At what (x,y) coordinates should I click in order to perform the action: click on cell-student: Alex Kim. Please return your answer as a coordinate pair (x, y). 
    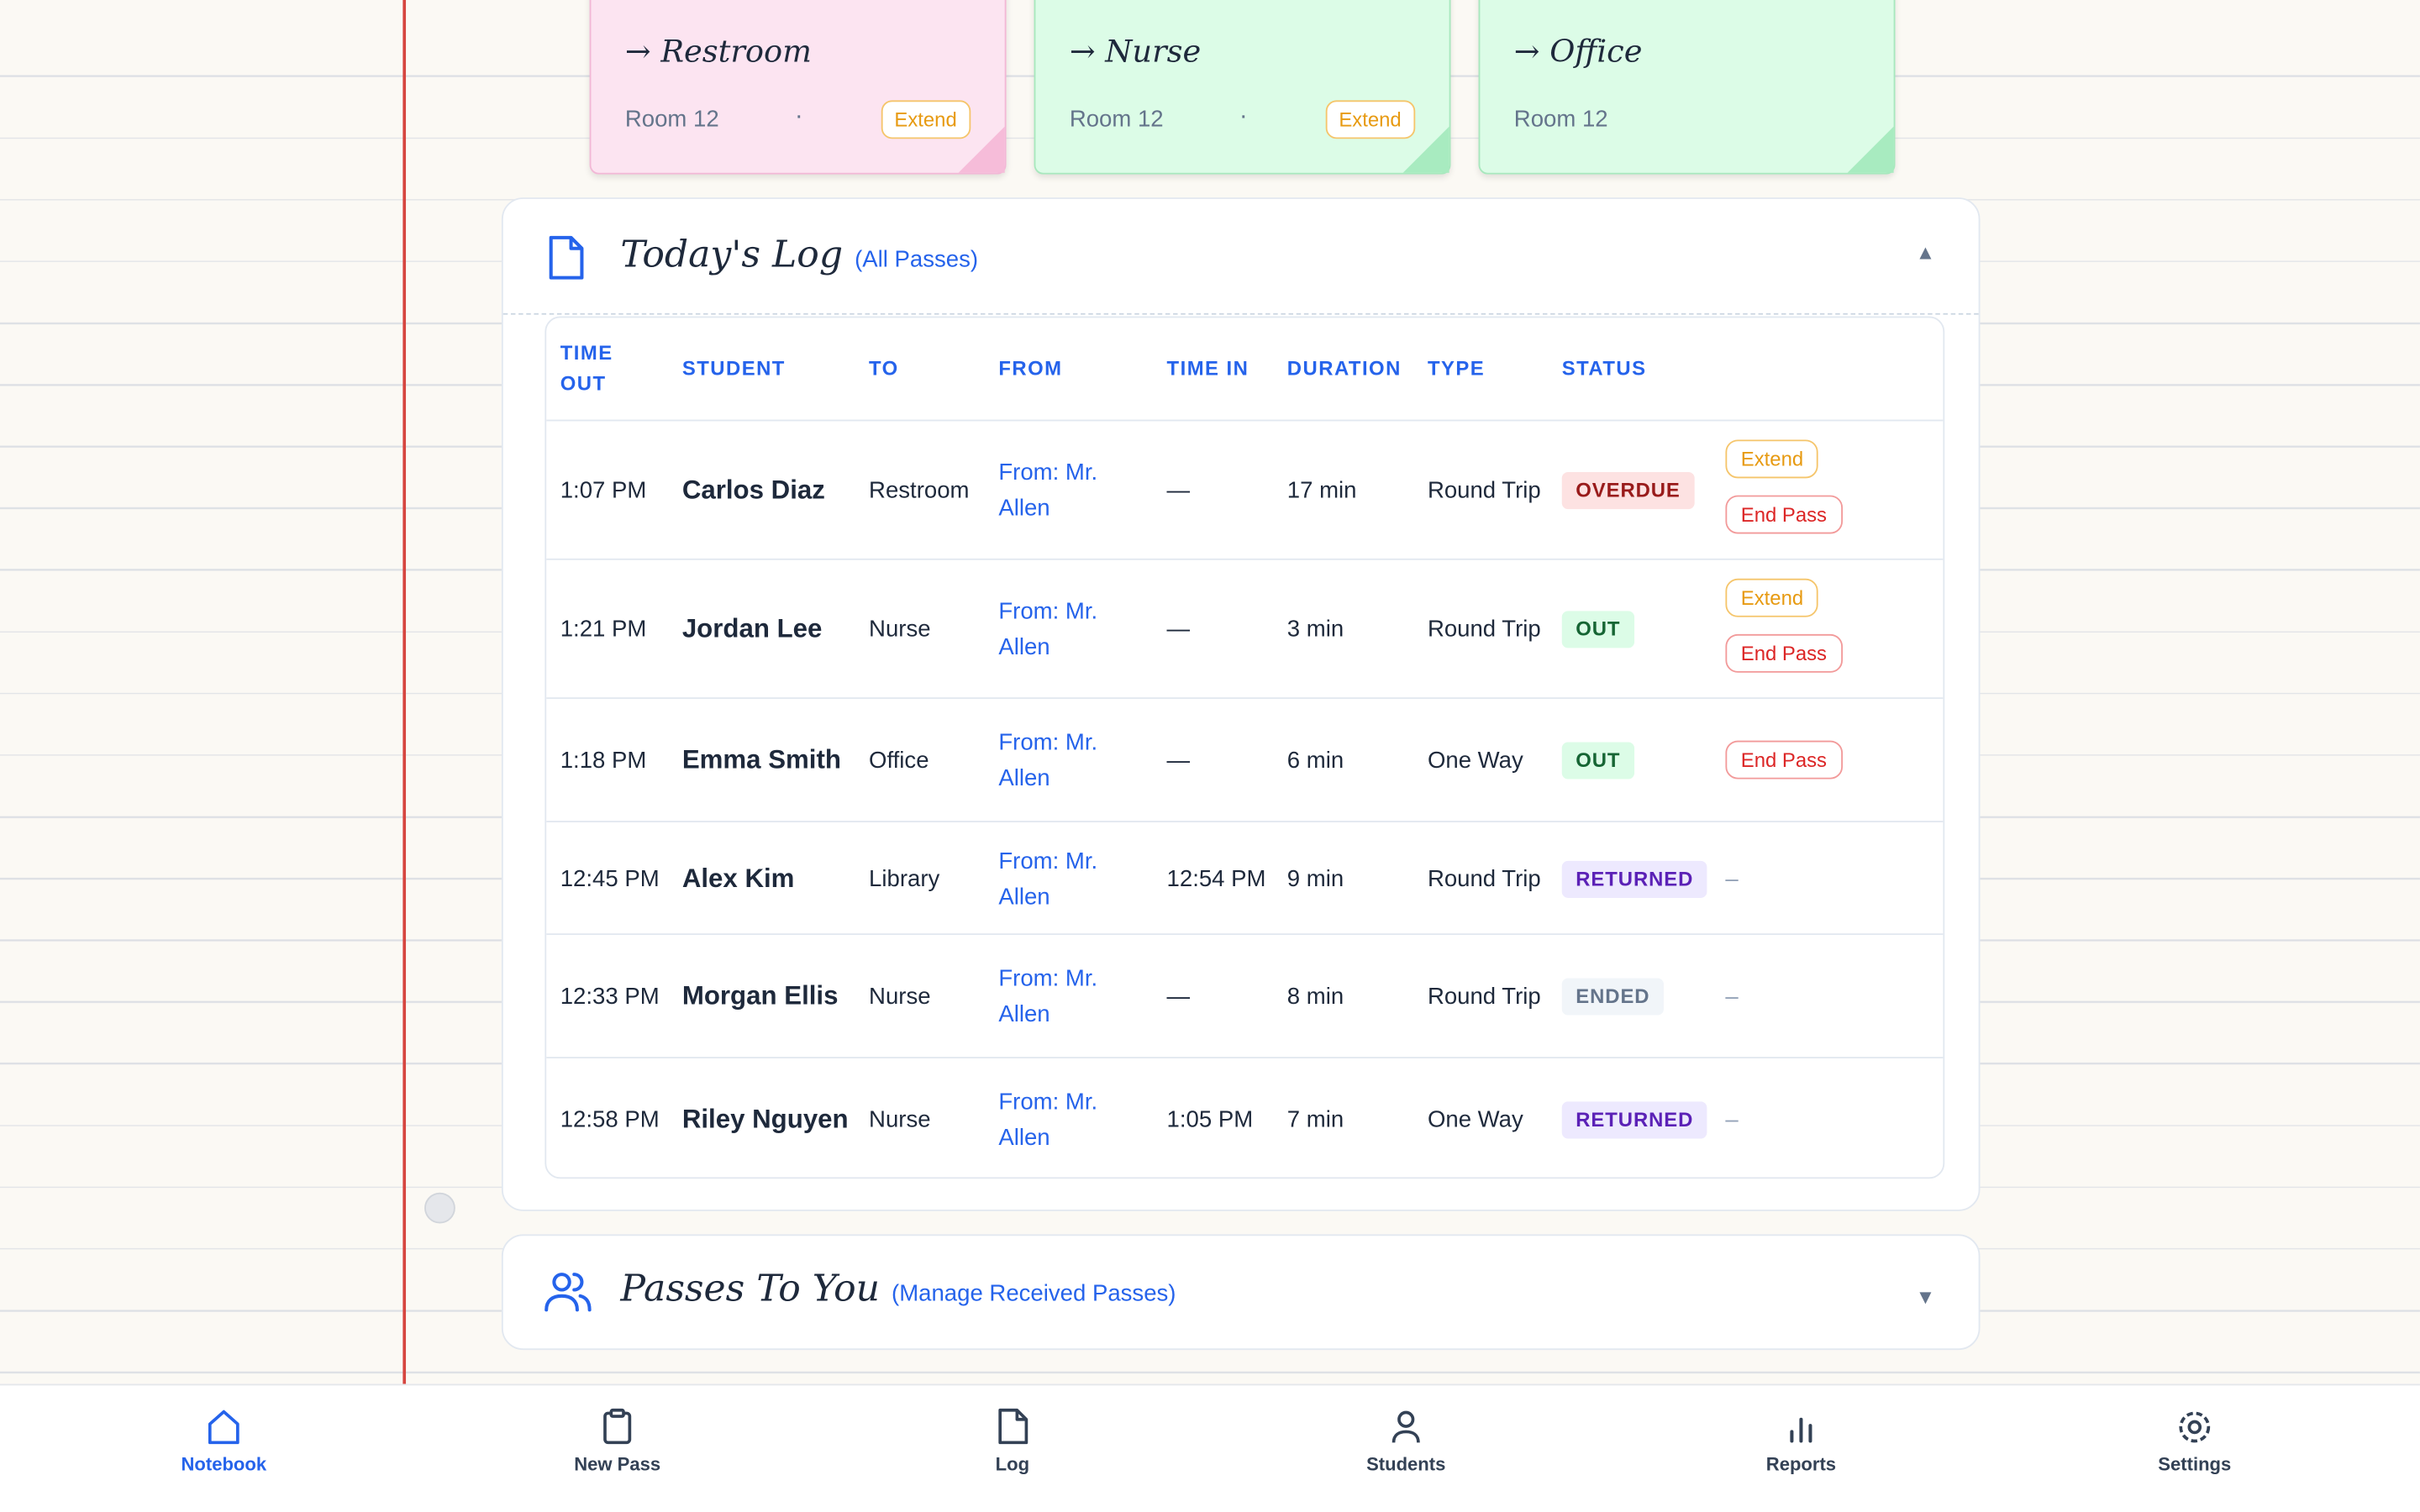
    Looking at the image, I should click on (738, 878).